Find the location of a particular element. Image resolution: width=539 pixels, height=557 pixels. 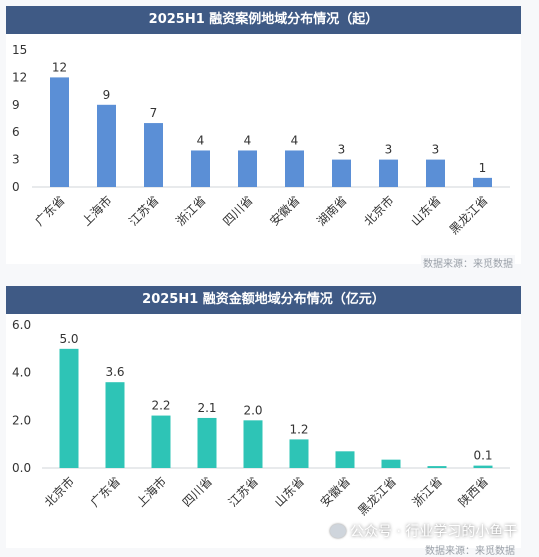

bar-value-label: 1.2 is located at coordinates (298, 429).